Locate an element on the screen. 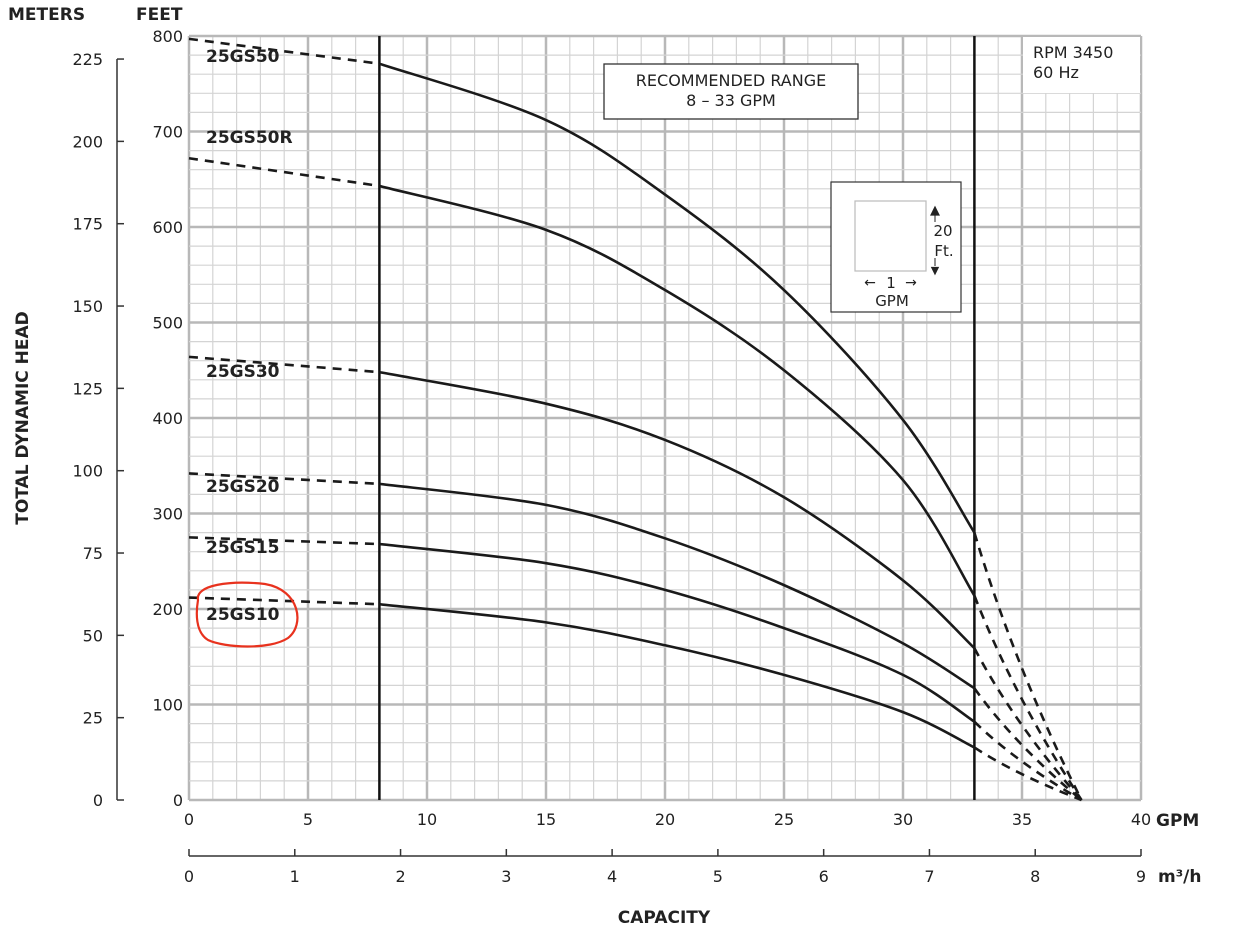 The image size is (1239, 936). scale-horizontal-value: 1 is located at coordinates (891, 283).